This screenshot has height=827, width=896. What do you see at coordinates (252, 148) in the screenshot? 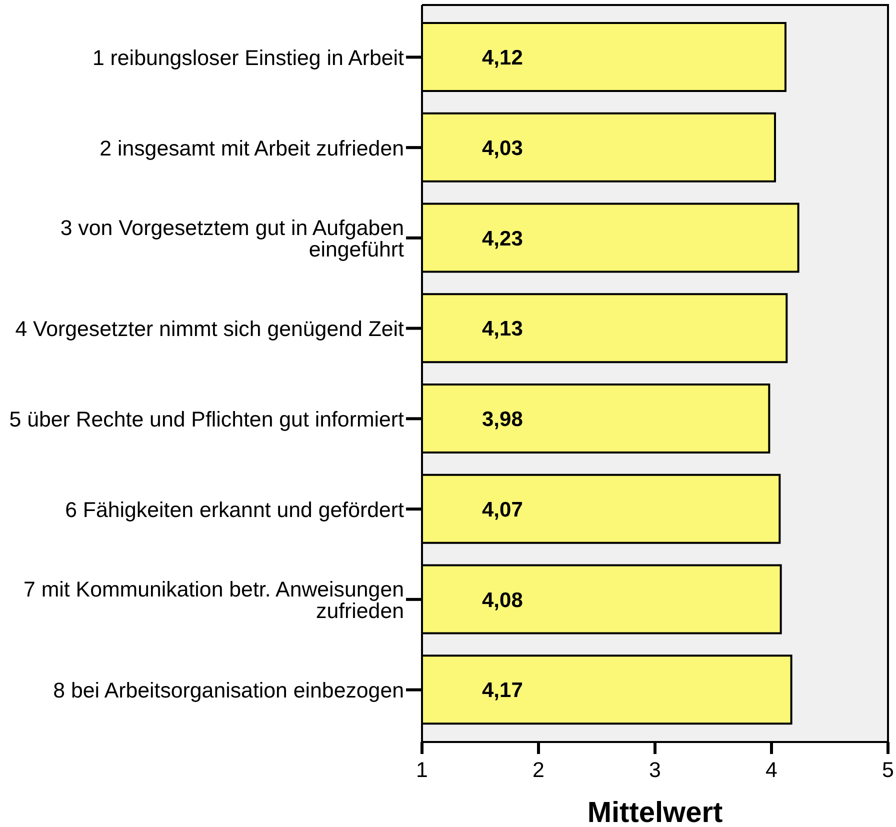
I see `y-tick-label: 2 insgesamt mit Arbeit zufrieden` at bounding box center [252, 148].